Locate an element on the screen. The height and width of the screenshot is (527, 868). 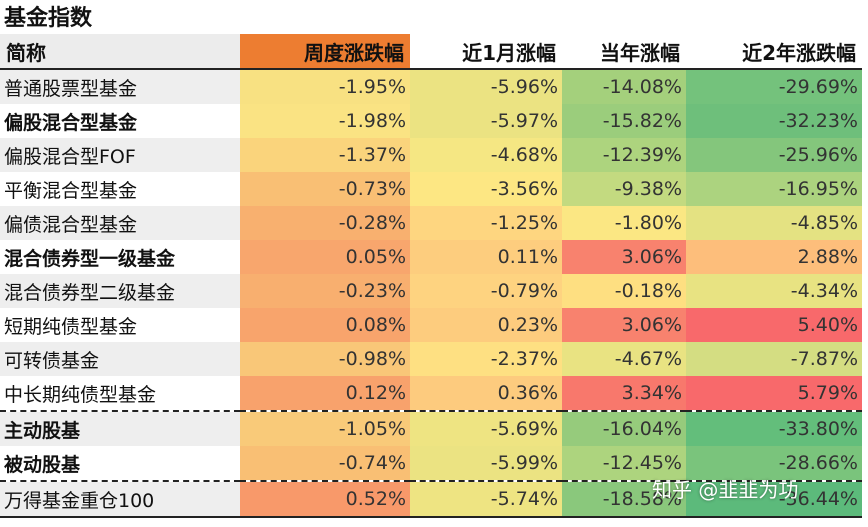
fund-name-cell: 主动股基 is located at coordinates (120, 428).